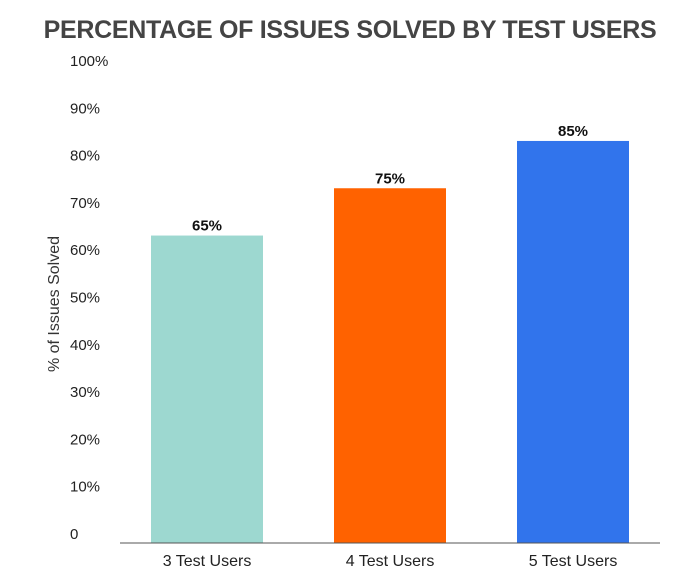 The height and width of the screenshot is (578, 700). What do you see at coordinates (85, 439) in the screenshot?
I see `y-tick-label: 20%` at bounding box center [85, 439].